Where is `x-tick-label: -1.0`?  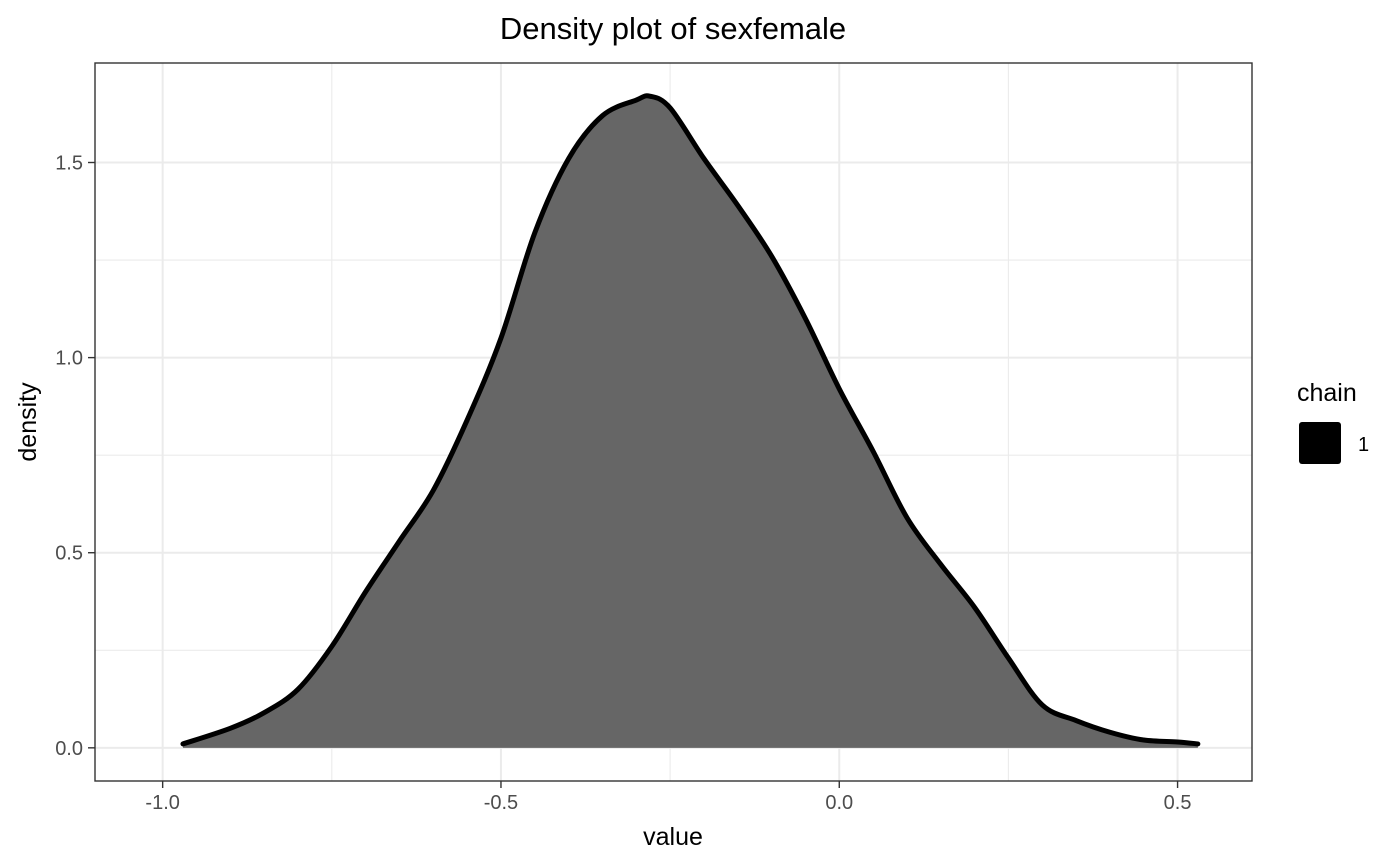 x-tick-label: -1.0 is located at coordinates (162, 803).